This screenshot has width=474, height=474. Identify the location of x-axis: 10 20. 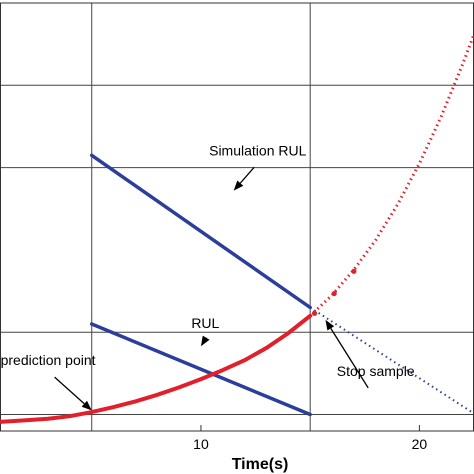
(310, 438).